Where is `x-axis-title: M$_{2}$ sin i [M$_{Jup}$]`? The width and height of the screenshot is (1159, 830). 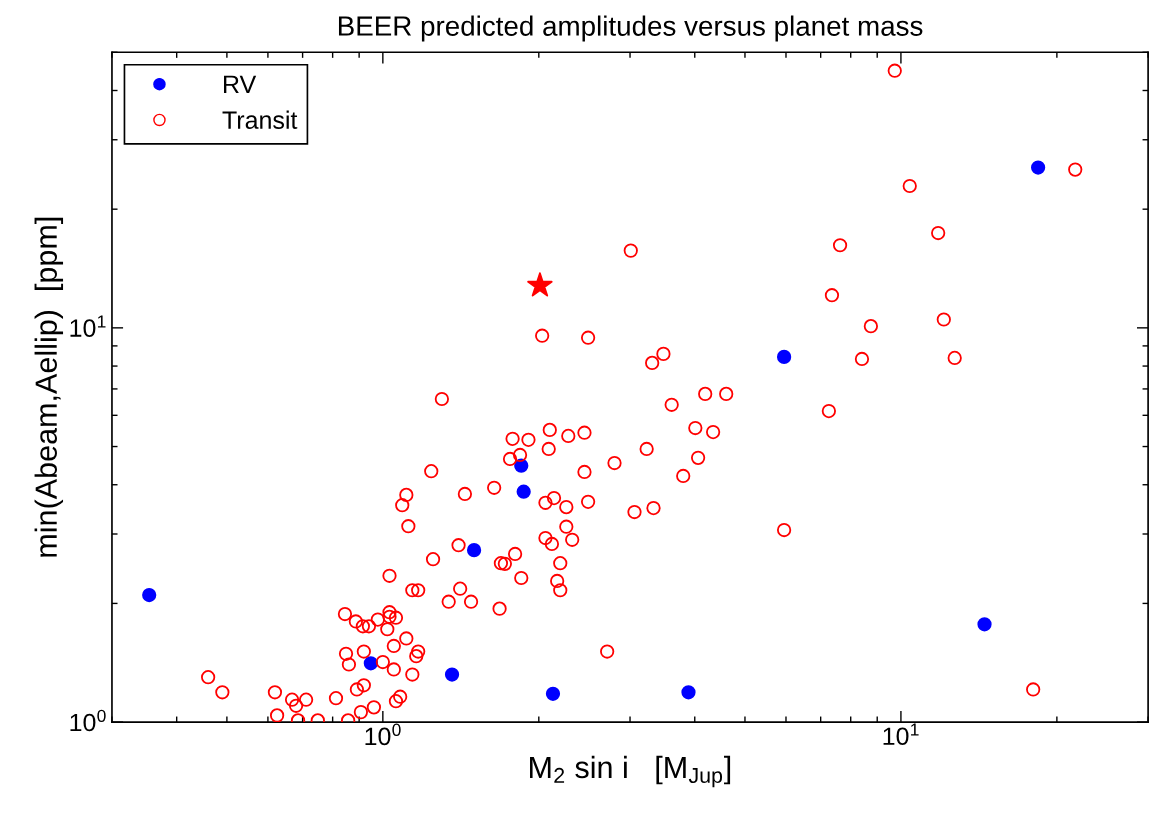 x-axis-title: M$_{2}$ sin i [M$_{Jup}$] is located at coordinates (630, 771).